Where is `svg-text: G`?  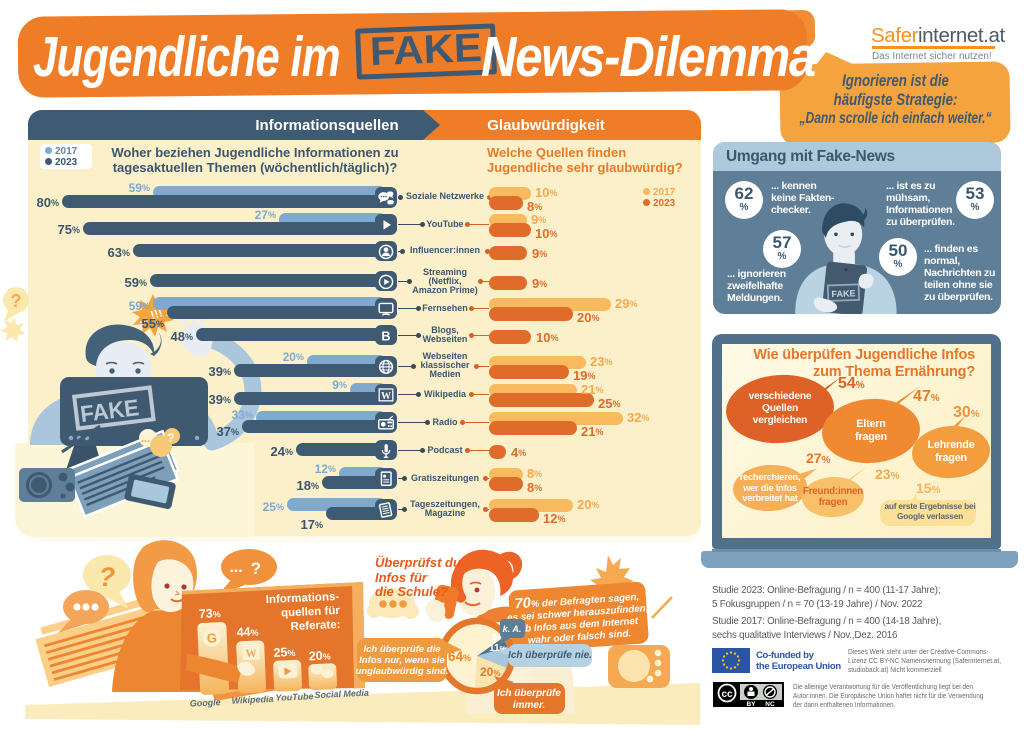
svg-text: G is located at coordinates (211, 637).